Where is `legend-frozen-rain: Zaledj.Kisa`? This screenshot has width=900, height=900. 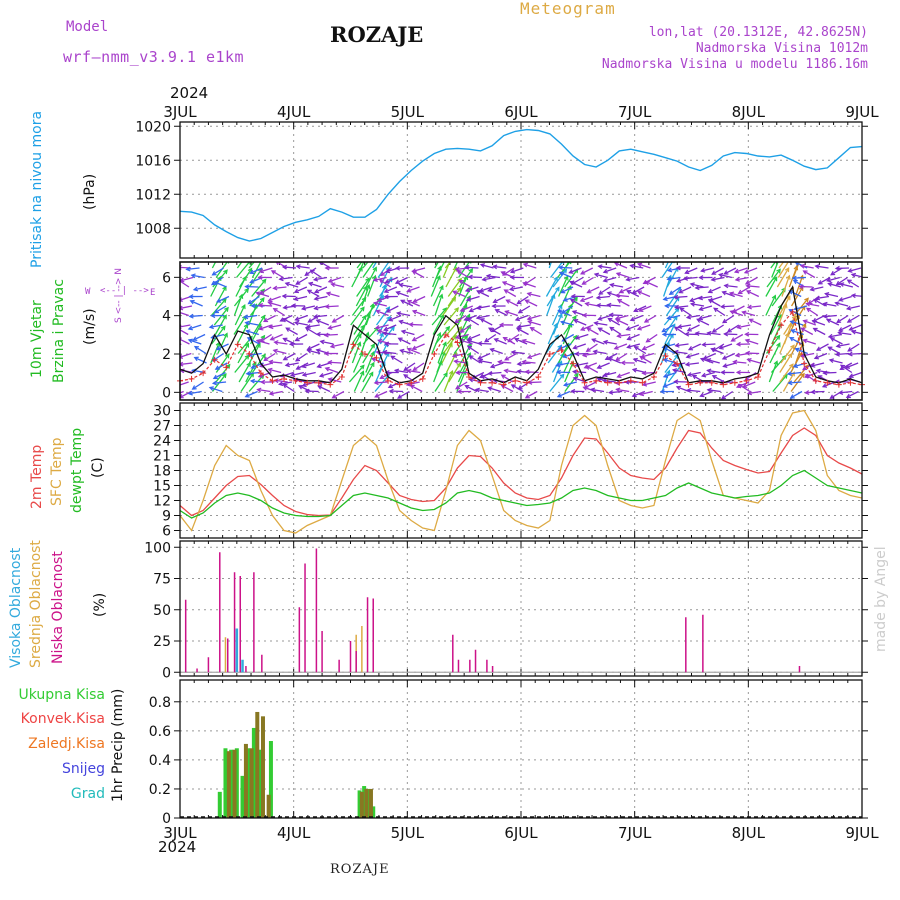
legend-frozen-rain: Zaledj.Kisa is located at coordinates (66, 744).